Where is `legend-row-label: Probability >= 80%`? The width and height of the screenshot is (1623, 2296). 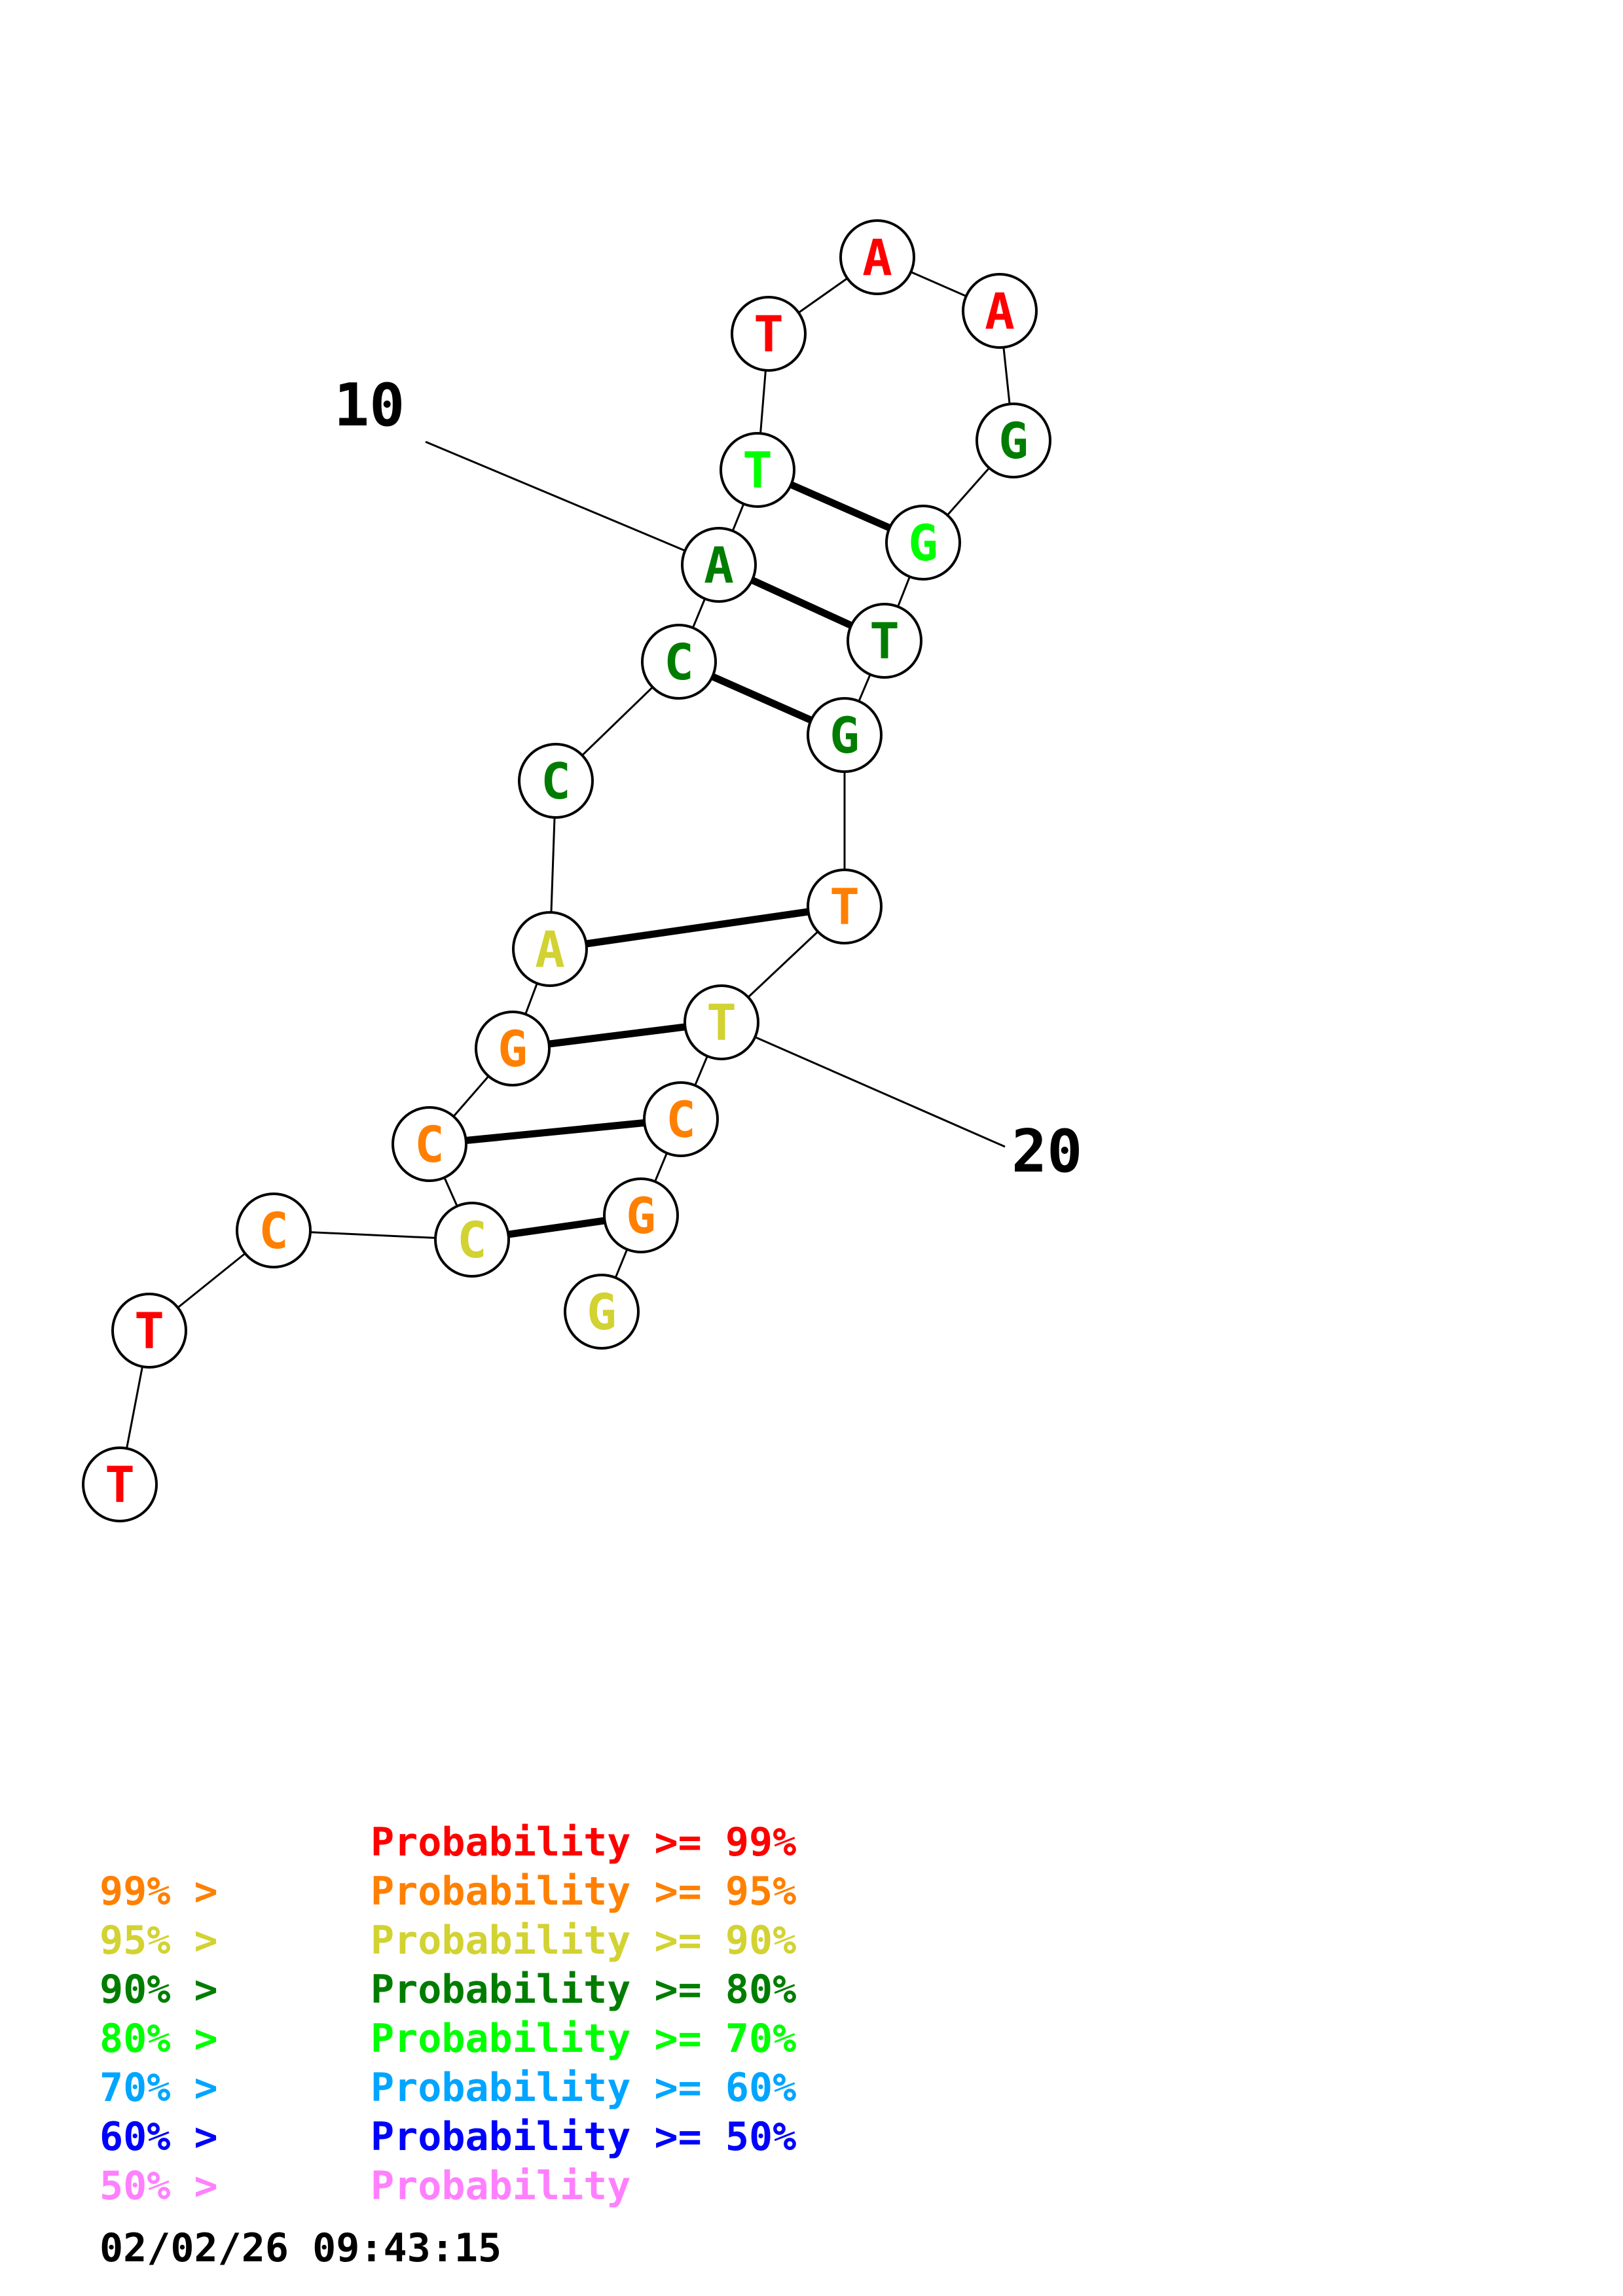
legend-row-label: Probability >= 80% is located at coordinates (584, 1990).